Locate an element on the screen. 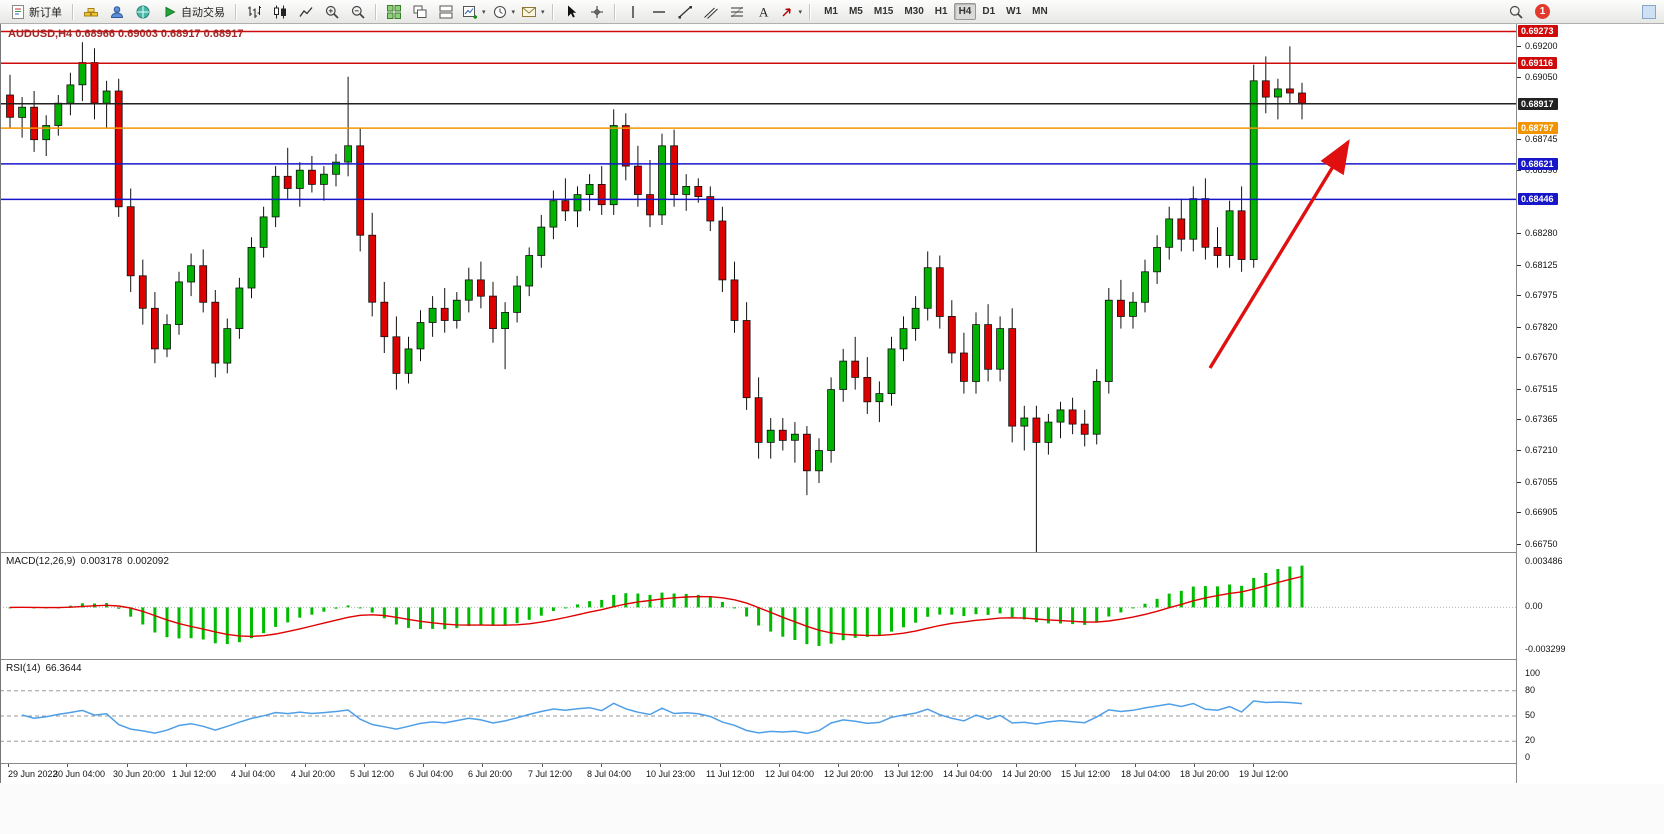 The height and width of the screenshot is (834, 1664). candlestick-icon is located at coordinates (280, 11).